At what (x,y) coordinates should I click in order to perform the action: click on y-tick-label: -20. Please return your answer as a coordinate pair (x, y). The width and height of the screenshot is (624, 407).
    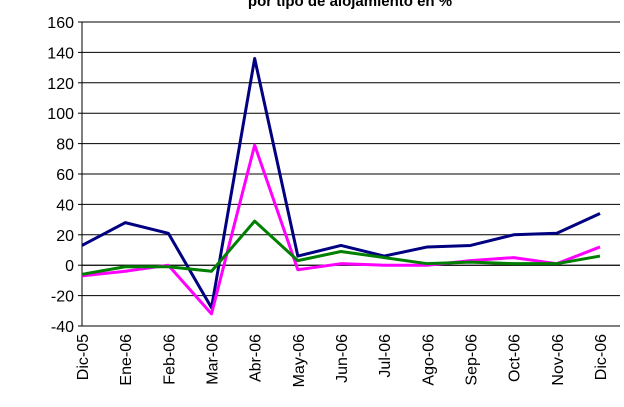
    Looking at the image, I should click on (62, 297).